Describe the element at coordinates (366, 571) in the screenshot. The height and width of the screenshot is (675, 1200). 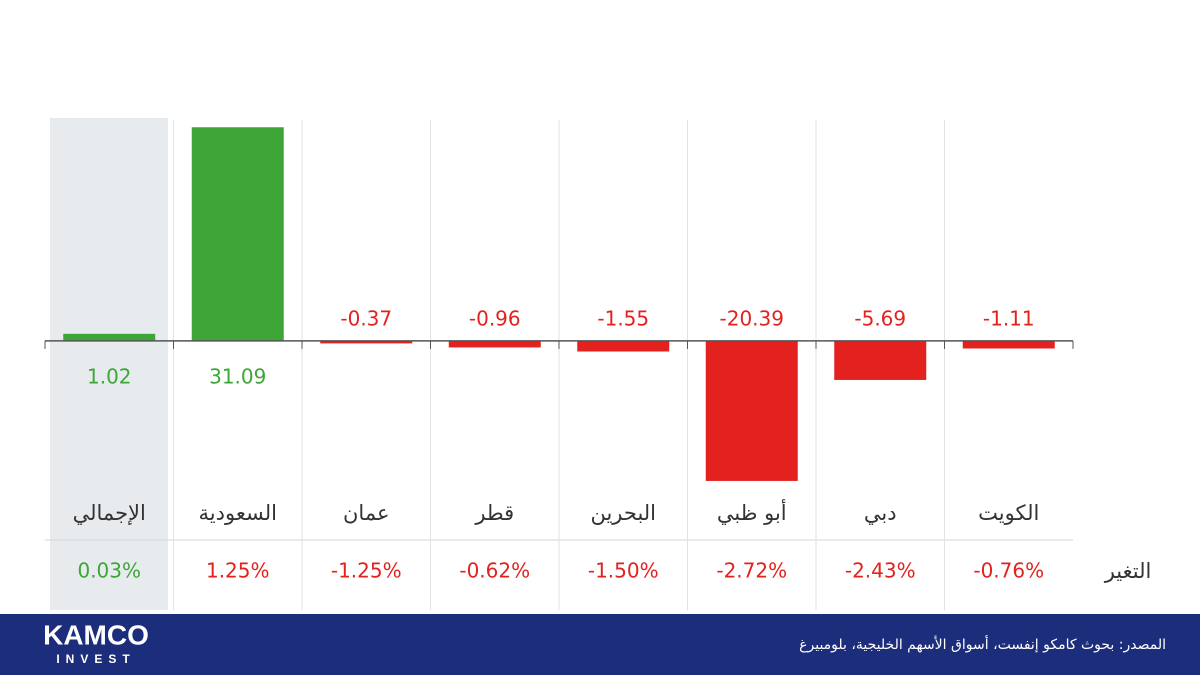
I see `change-label: -1.25%` at that location.